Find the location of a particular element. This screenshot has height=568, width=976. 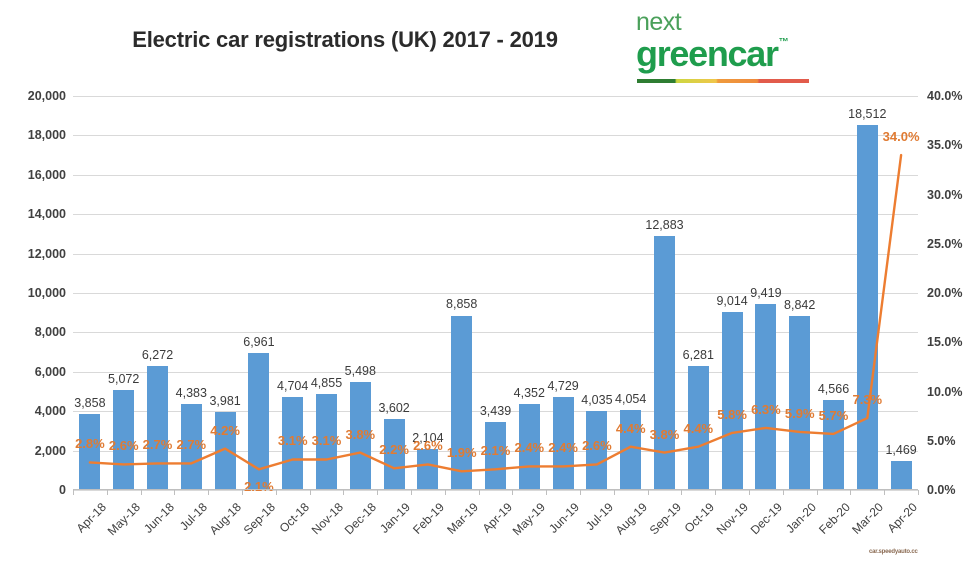

bar-value-label: 1,469 is located at coordinates (901, 450).